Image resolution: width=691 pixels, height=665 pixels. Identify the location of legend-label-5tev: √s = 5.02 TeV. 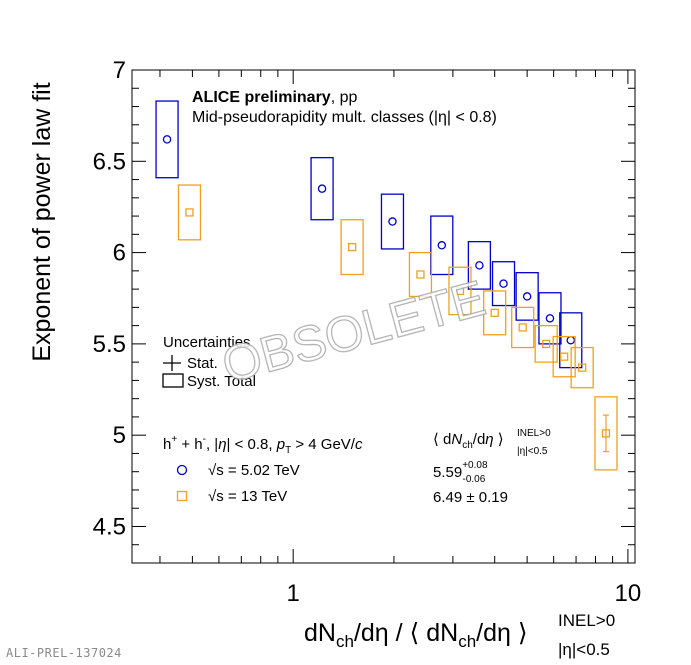
(254, 470).